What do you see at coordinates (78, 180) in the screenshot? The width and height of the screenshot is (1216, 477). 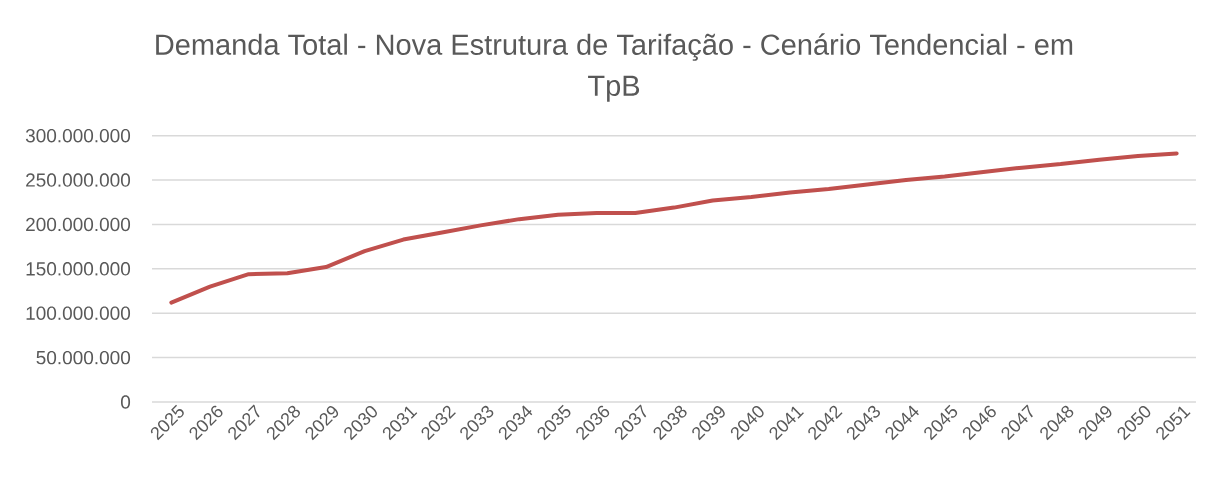 I see `y-tick-label: 250.000.000` at bounding box center [78, 180].